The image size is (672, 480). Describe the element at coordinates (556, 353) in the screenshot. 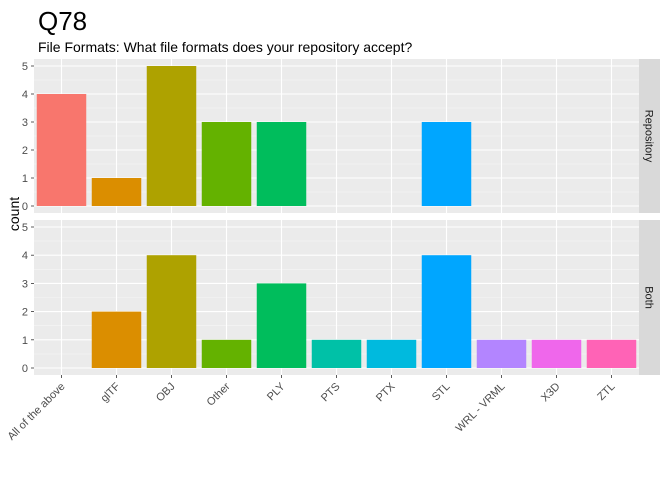

I see `bar-x3d` at that location.